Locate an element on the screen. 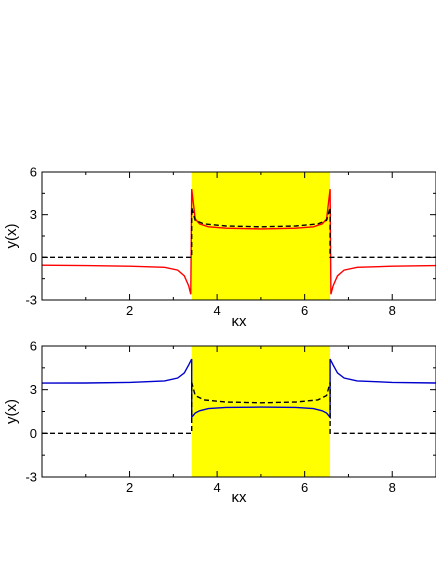 The width and height of the screenshot is (436, 564). dashed-series-line is located at coordinates (239, 408).